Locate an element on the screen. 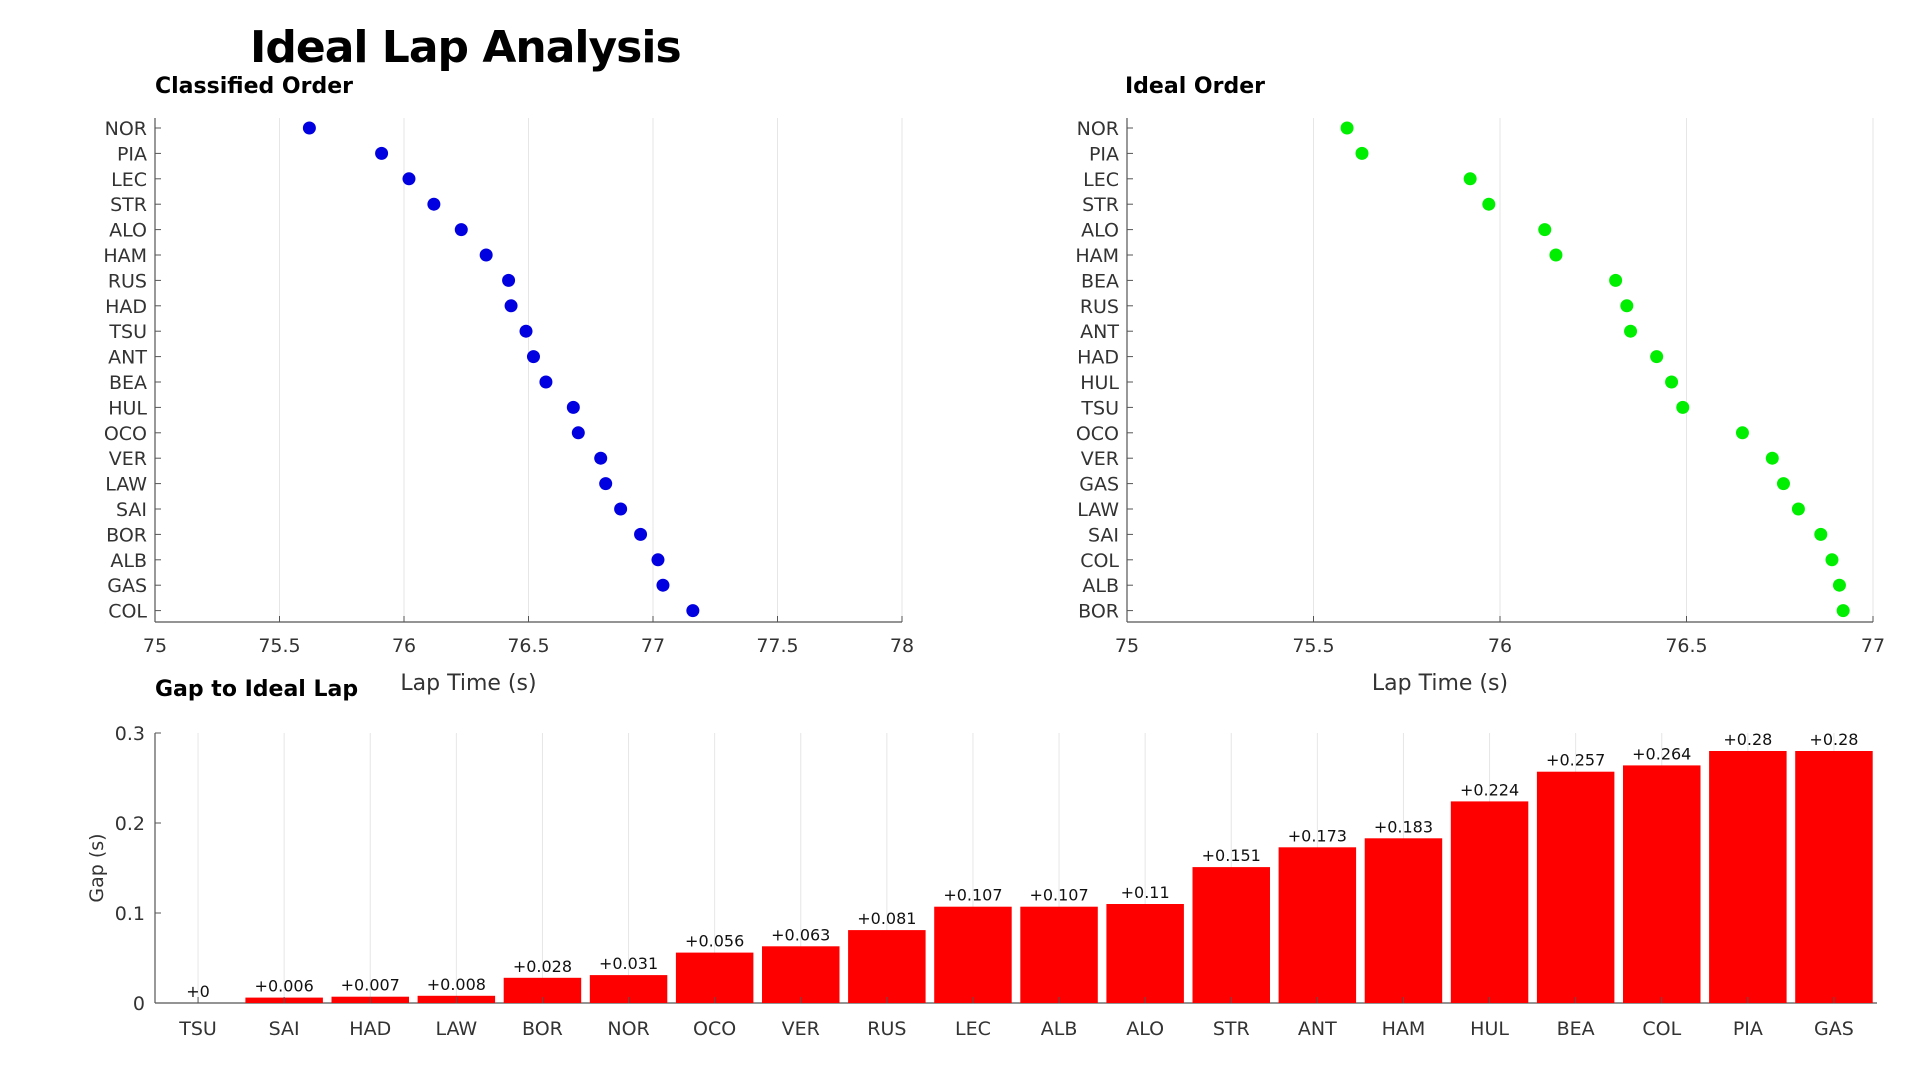 This screenshot has height=1080, width=1920. gap-data-label: +0.031 is located at coordinates (628, 963).